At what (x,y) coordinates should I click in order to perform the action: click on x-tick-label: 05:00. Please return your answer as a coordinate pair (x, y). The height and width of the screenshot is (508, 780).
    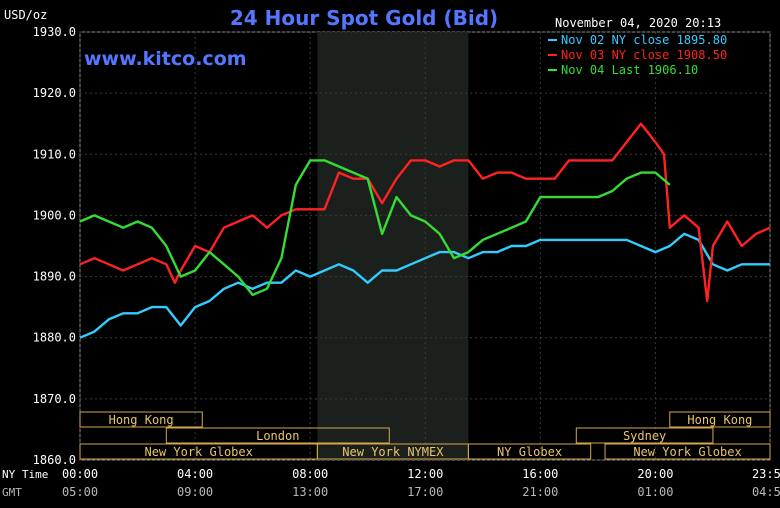
    Looking at the image, I should click on (80, 492).